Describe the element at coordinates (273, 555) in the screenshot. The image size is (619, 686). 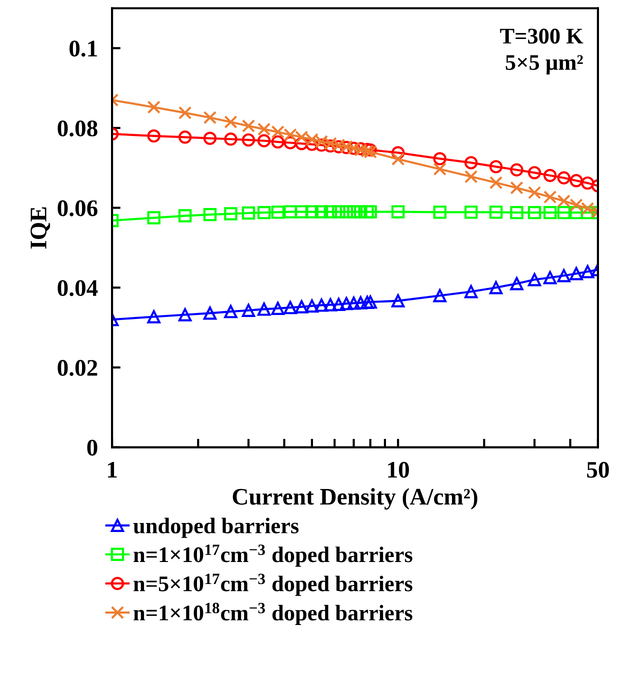
I see `legend-label: n=1×10$^{17}$cm$^{−3}$ doped barriers` at that location.